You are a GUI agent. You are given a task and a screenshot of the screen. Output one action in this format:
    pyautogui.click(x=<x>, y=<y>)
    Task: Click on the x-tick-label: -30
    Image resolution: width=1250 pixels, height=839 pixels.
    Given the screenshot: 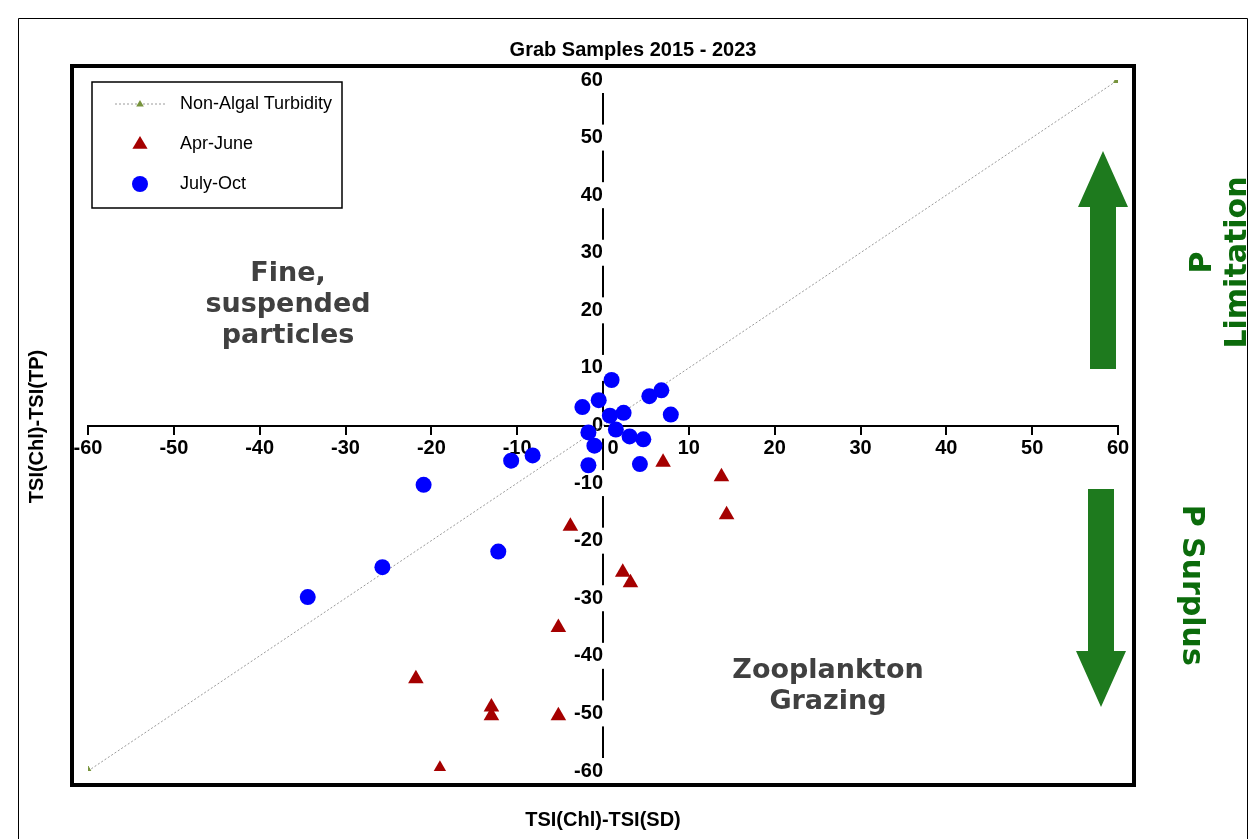 What is the action you would take?
    pyautogui.click(x=345, y=447)
    